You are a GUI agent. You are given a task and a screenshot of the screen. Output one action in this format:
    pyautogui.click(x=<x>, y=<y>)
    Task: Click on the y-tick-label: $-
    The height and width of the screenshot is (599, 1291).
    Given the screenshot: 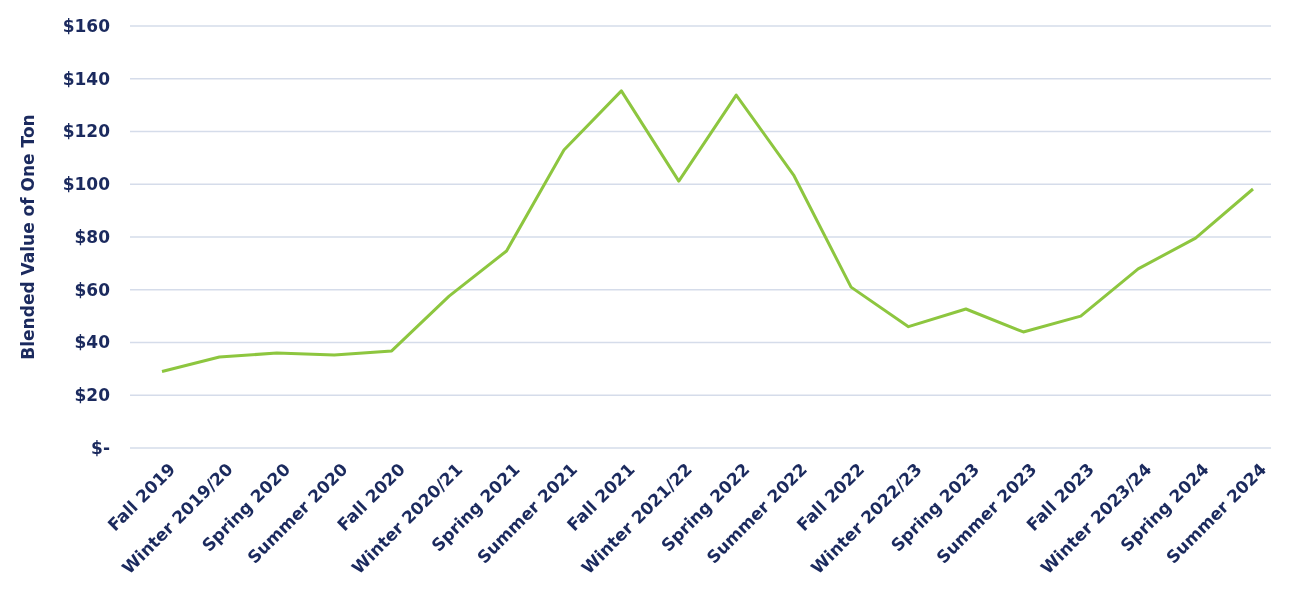 What is the action you would take?
    pyautogui.click(x=100, y=447)
    